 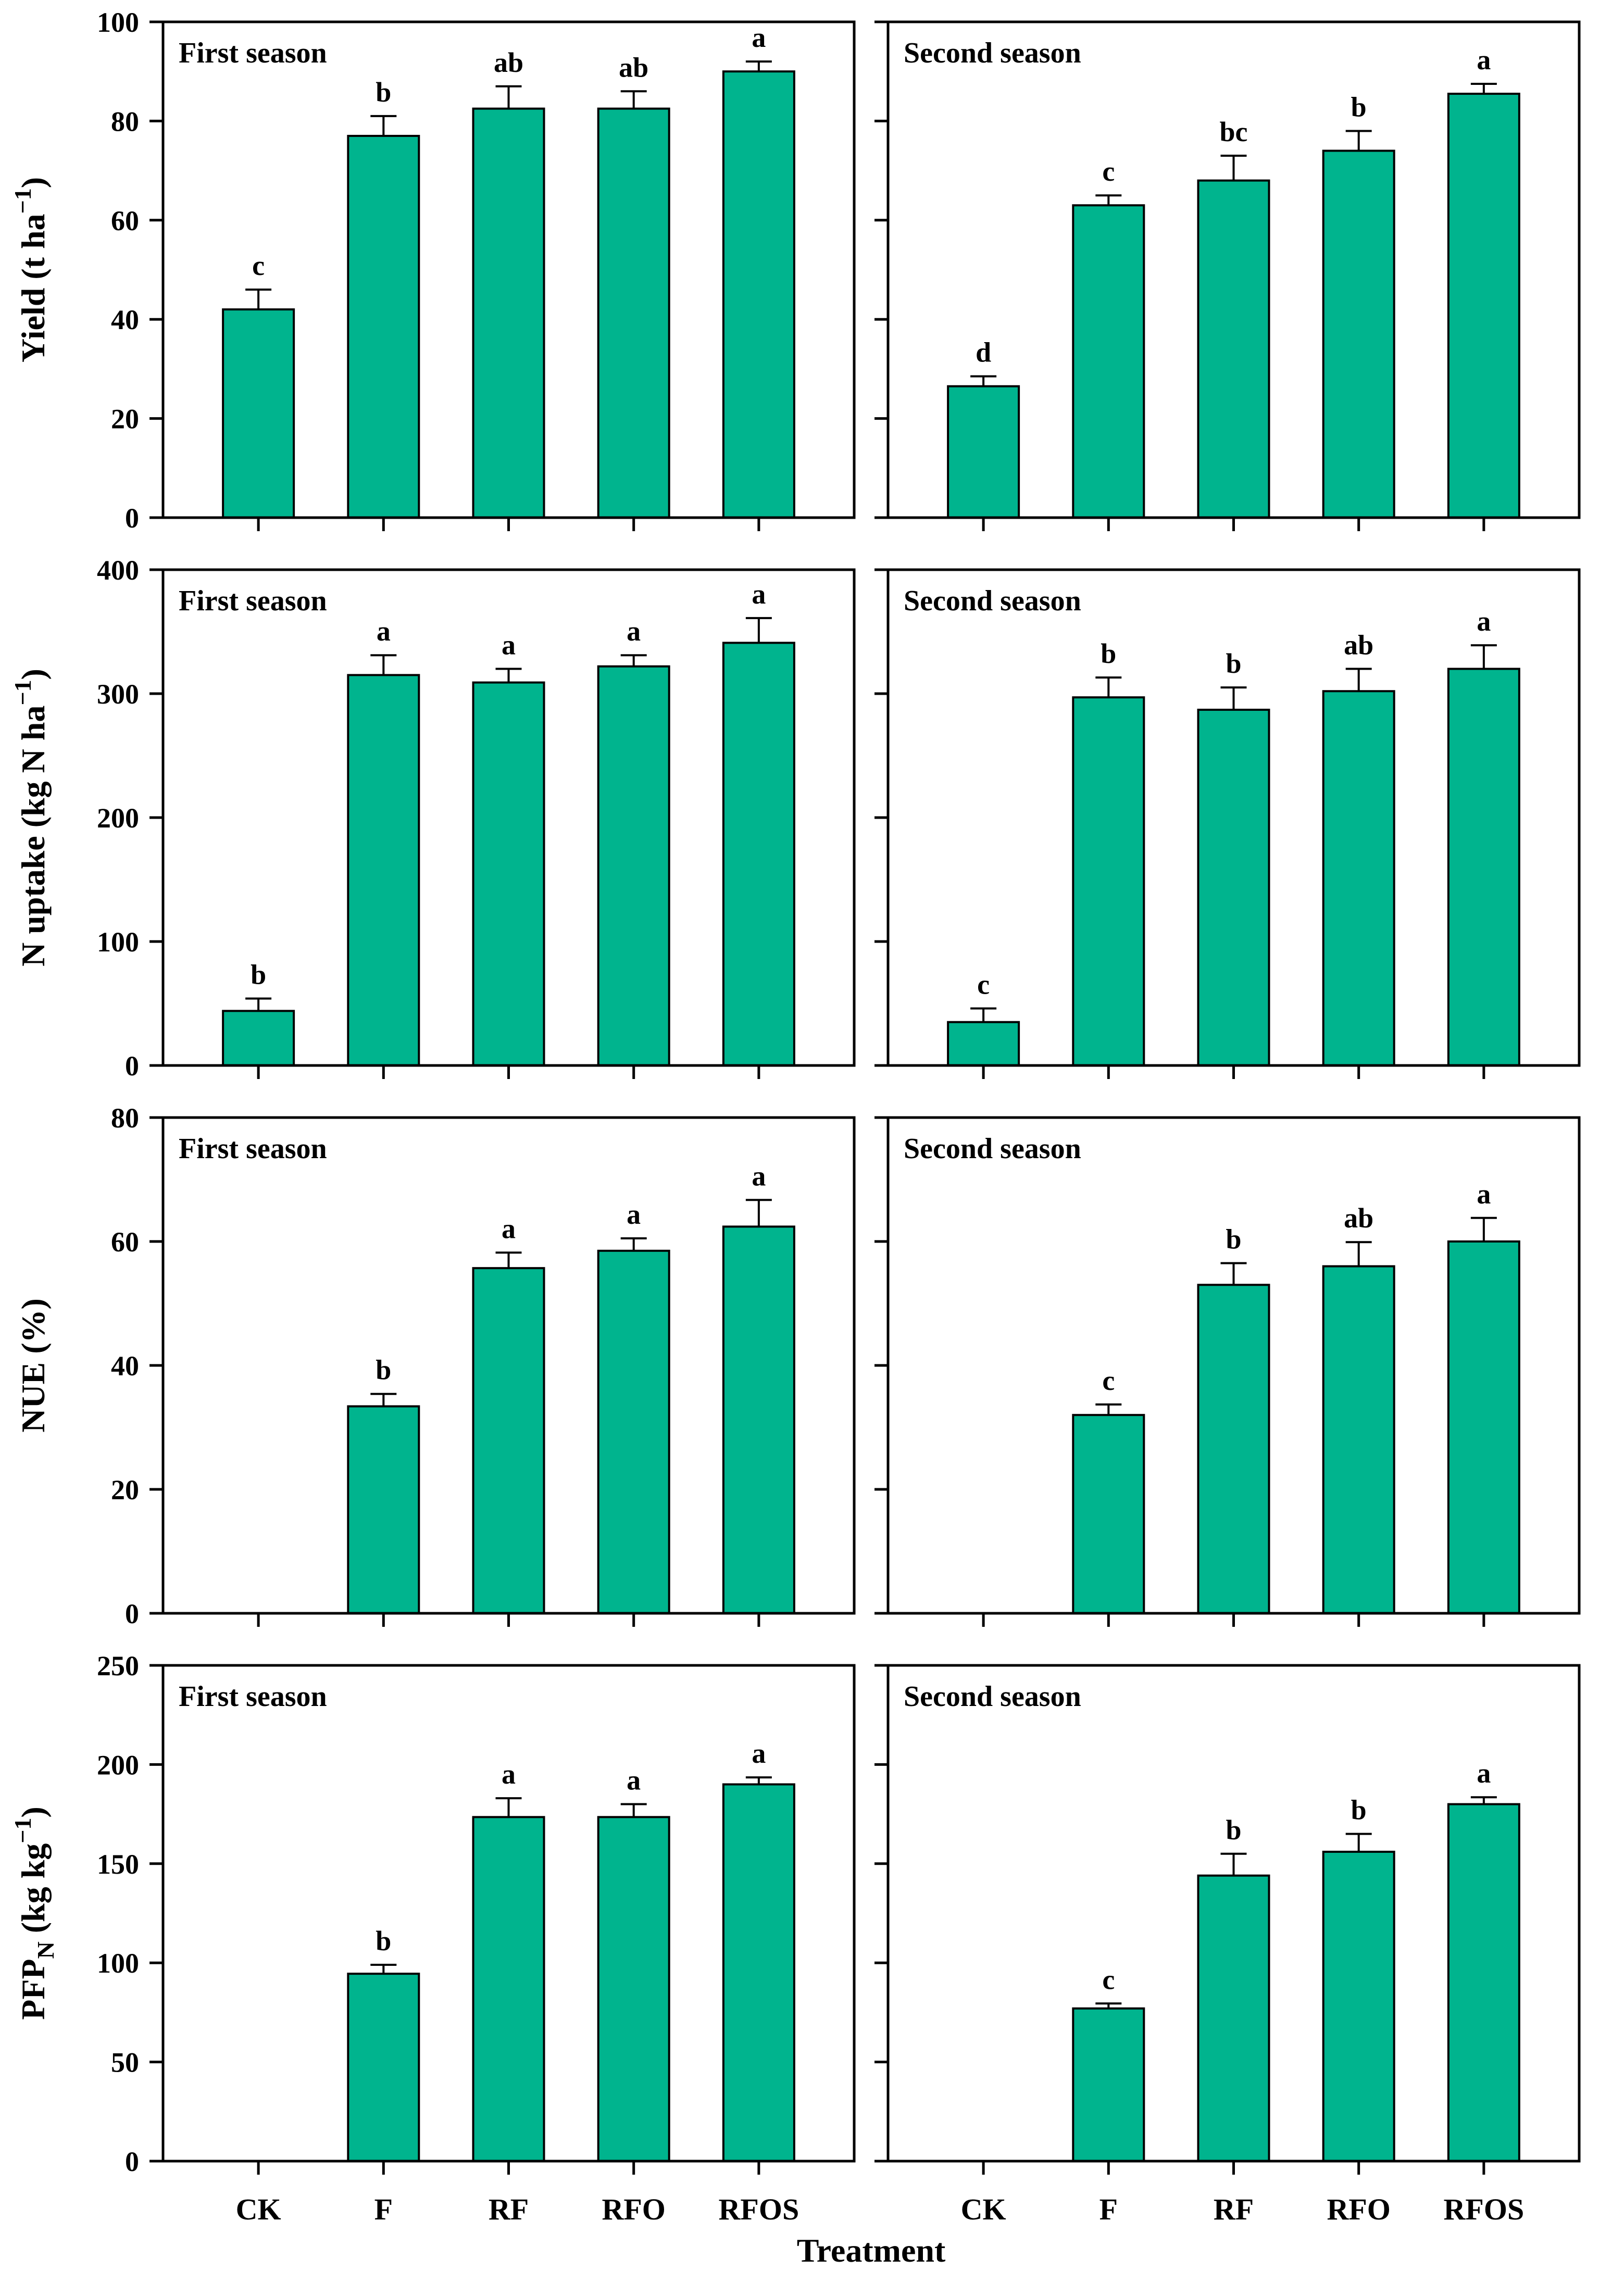 I want to click on panel-pfp-second-season: CK c Fb RF b RFO a RFOS Second season, so click(x=1227, y=1945).